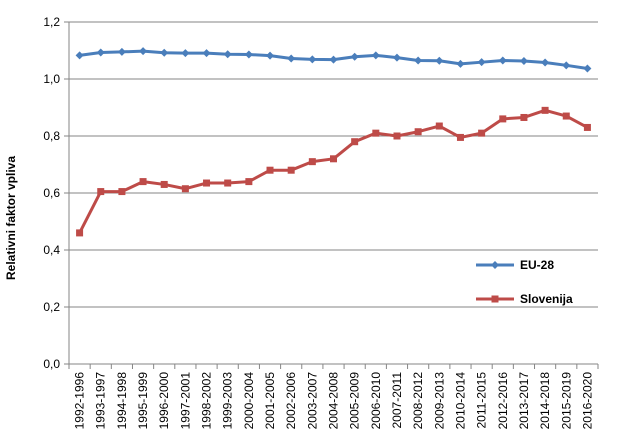  Describe the element at coordinates (122, 401) in the screenshot. I see `x-tick-label: 1994-1998` at that location.